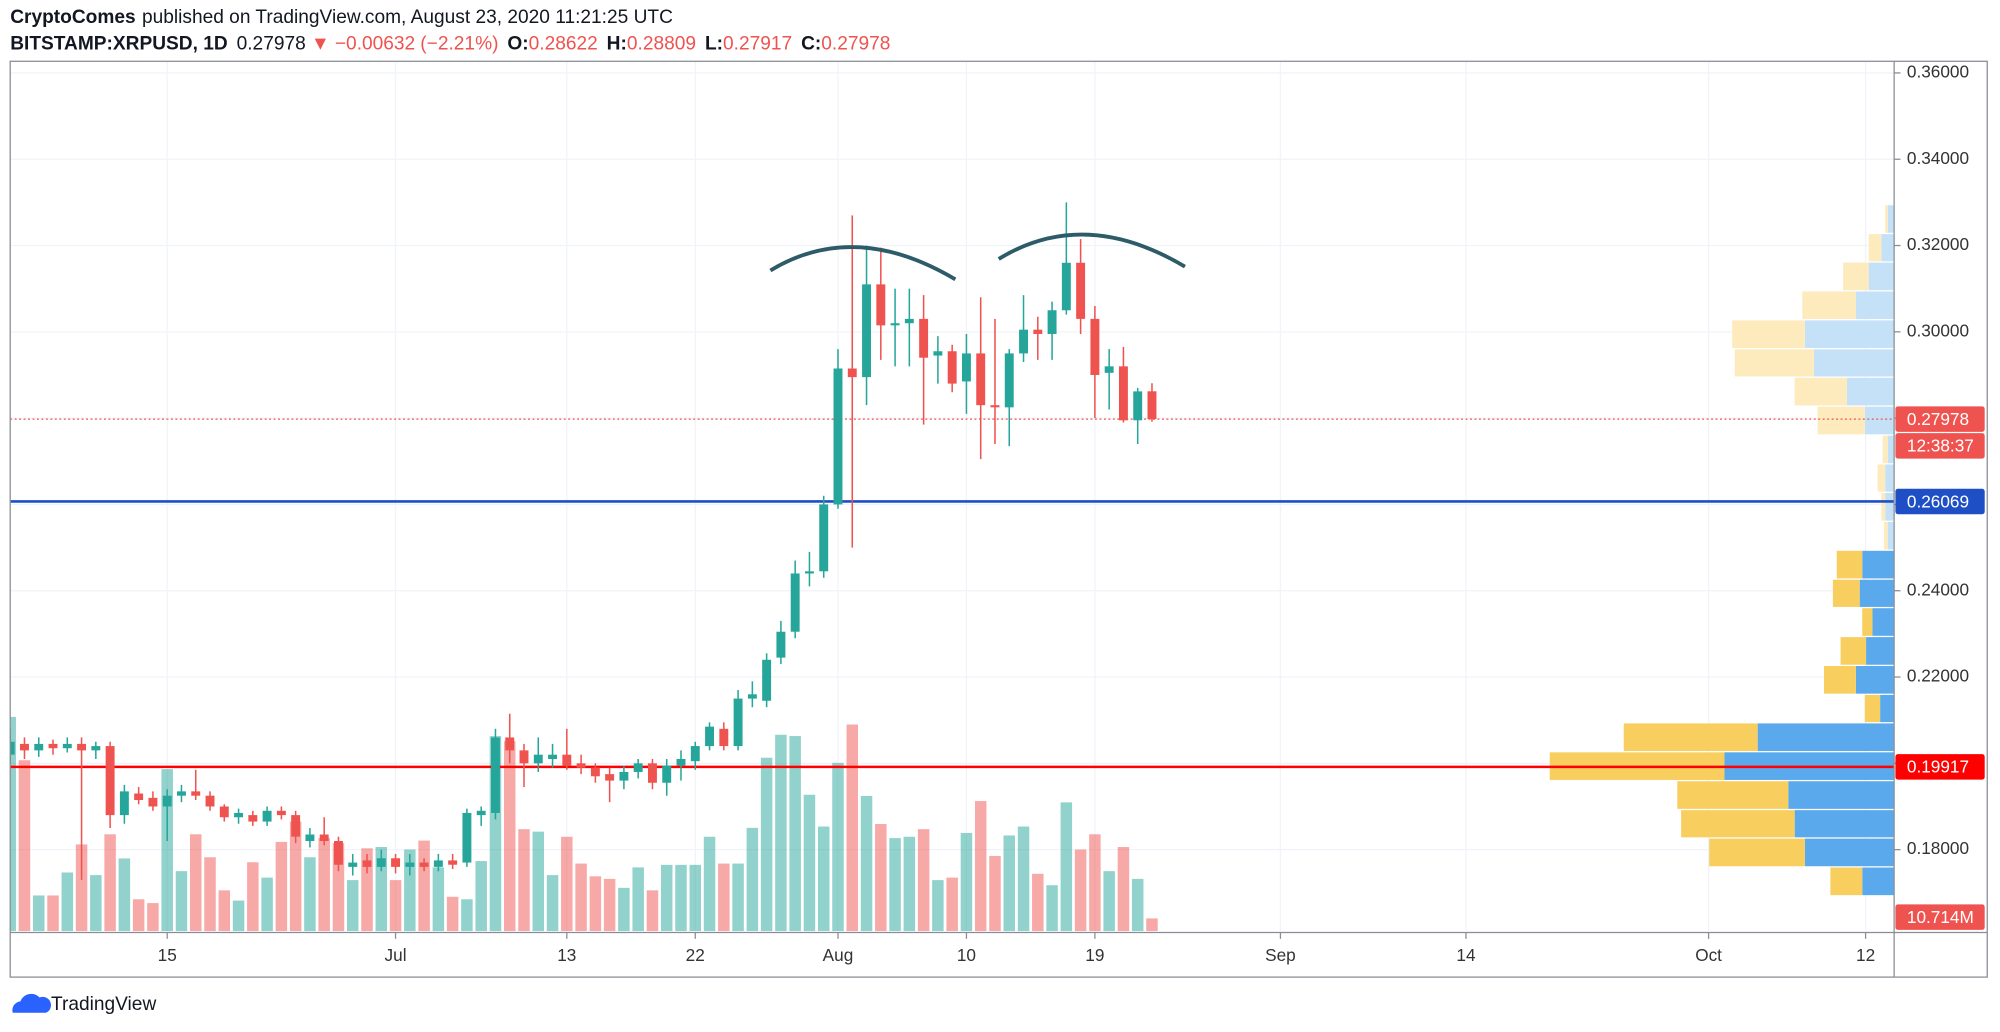 The width and height of the screenshot is (2000, 1032). What do you see at coordinates (838, 955) in the screenshot?
I see `x-tick-label: Aug` at bounding box center [838, 955].